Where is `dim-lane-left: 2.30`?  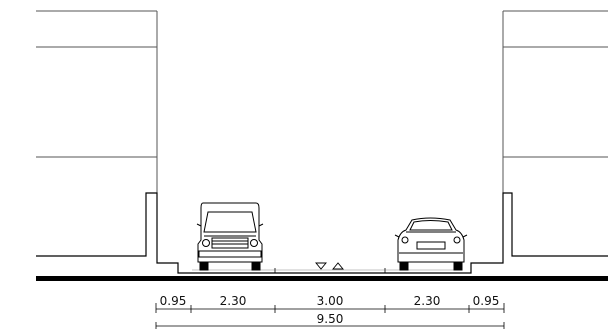
dim-lane-left: 2.30 is located at coordinates (233, 301).